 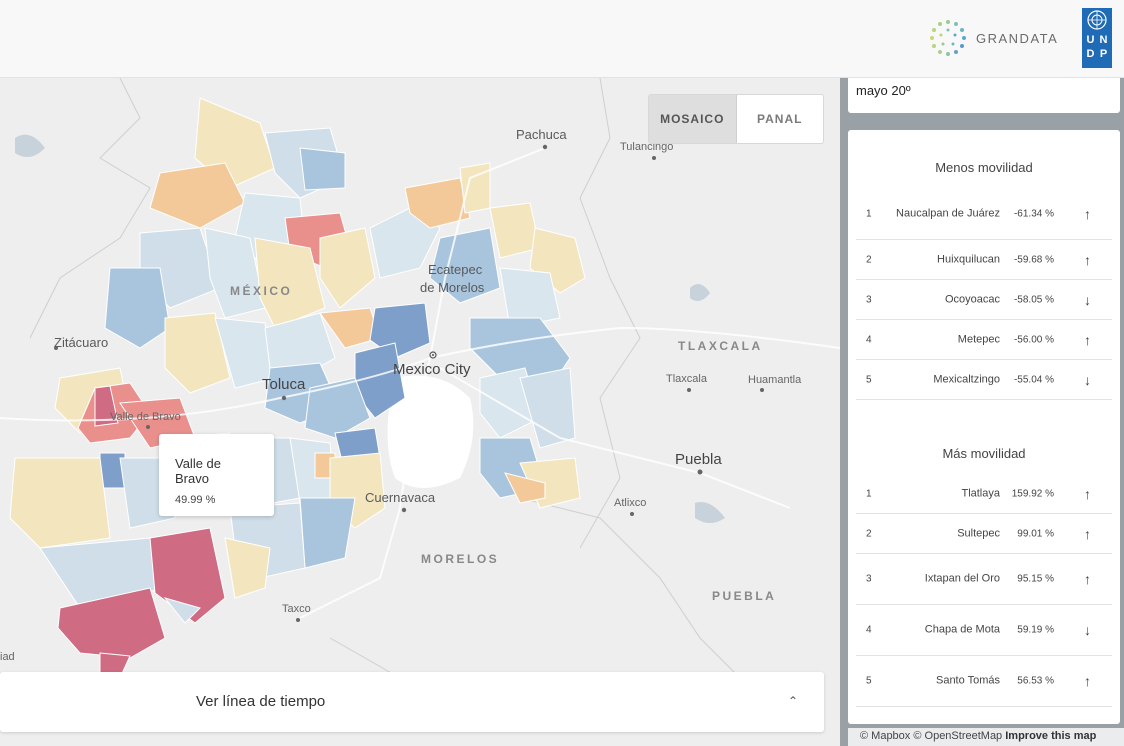 What do you see at coordinates (562, 39) in the screenshot?
I see `app-header: GRANDATA U N D P` at bounding box center [562, 39].